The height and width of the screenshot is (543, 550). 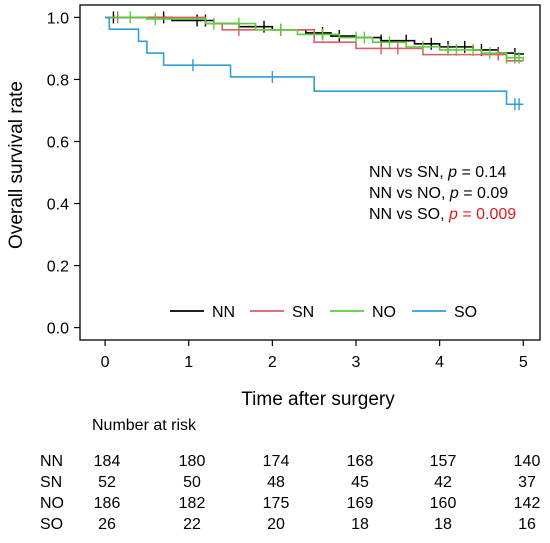 What do you see at coordinates (58, 18) in the screenshot?
I see `y-tick-label: 1.0` at bounding box center [58, 18].